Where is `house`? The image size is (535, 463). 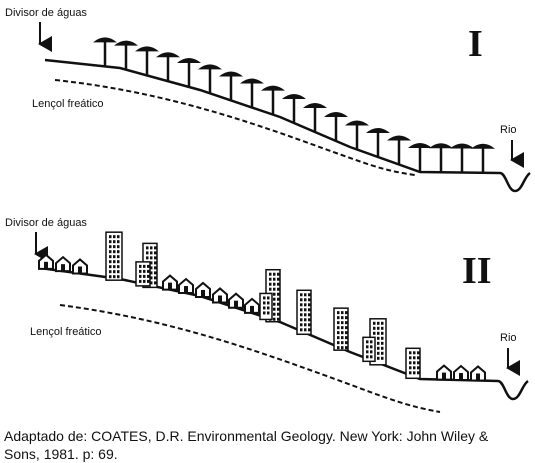 house is located at coordinates (461, 373).